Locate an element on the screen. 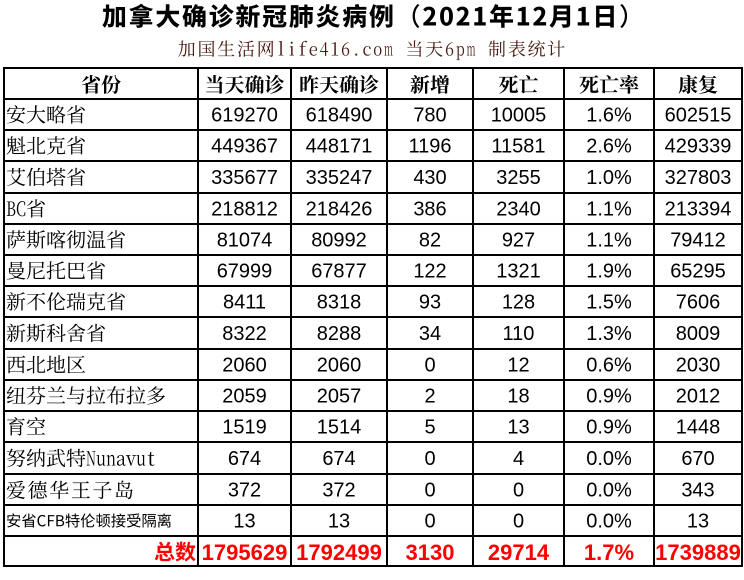  svg-text: 8288 is located at coordinates (339, 334).